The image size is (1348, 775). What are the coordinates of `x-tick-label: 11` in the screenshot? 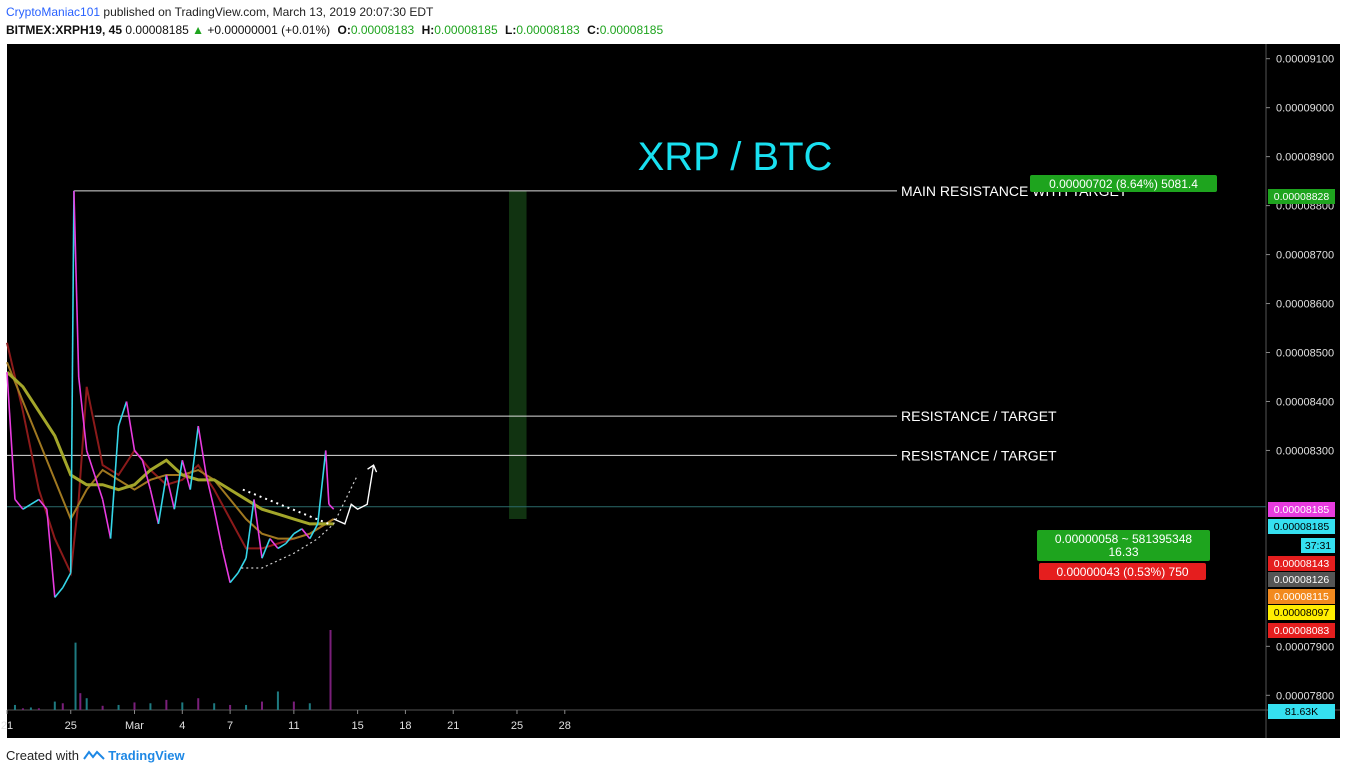 It's located at (293, 726).